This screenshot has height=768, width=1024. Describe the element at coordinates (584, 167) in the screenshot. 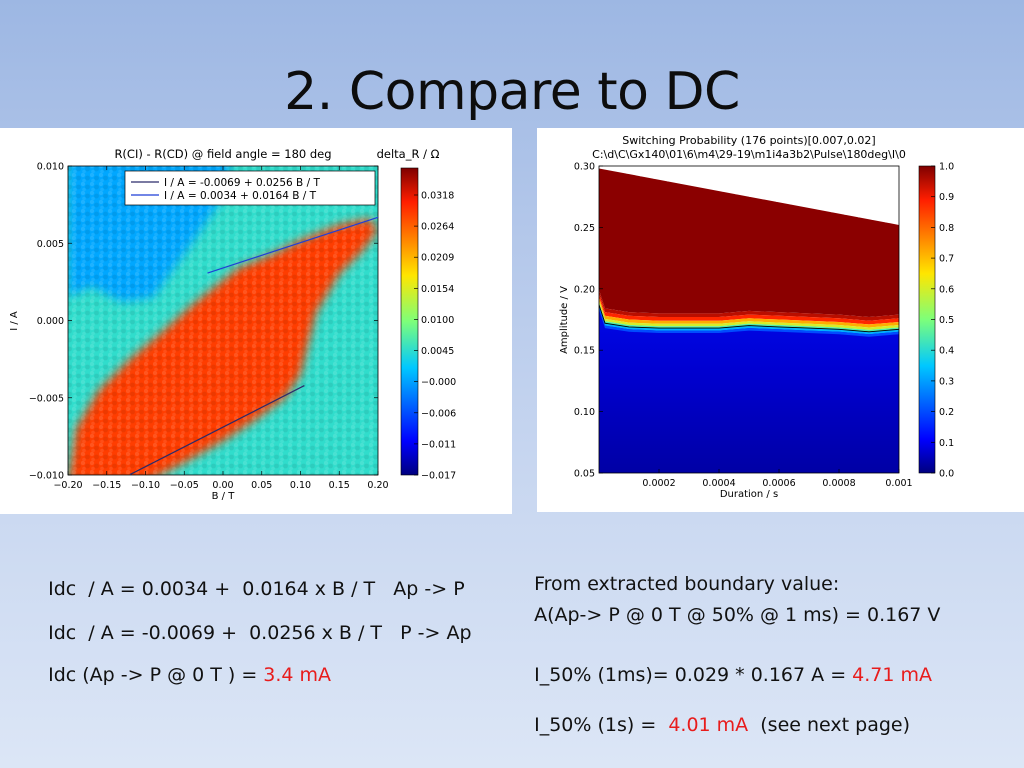

I see `chart2-ytick-label: 0.30` at that location.